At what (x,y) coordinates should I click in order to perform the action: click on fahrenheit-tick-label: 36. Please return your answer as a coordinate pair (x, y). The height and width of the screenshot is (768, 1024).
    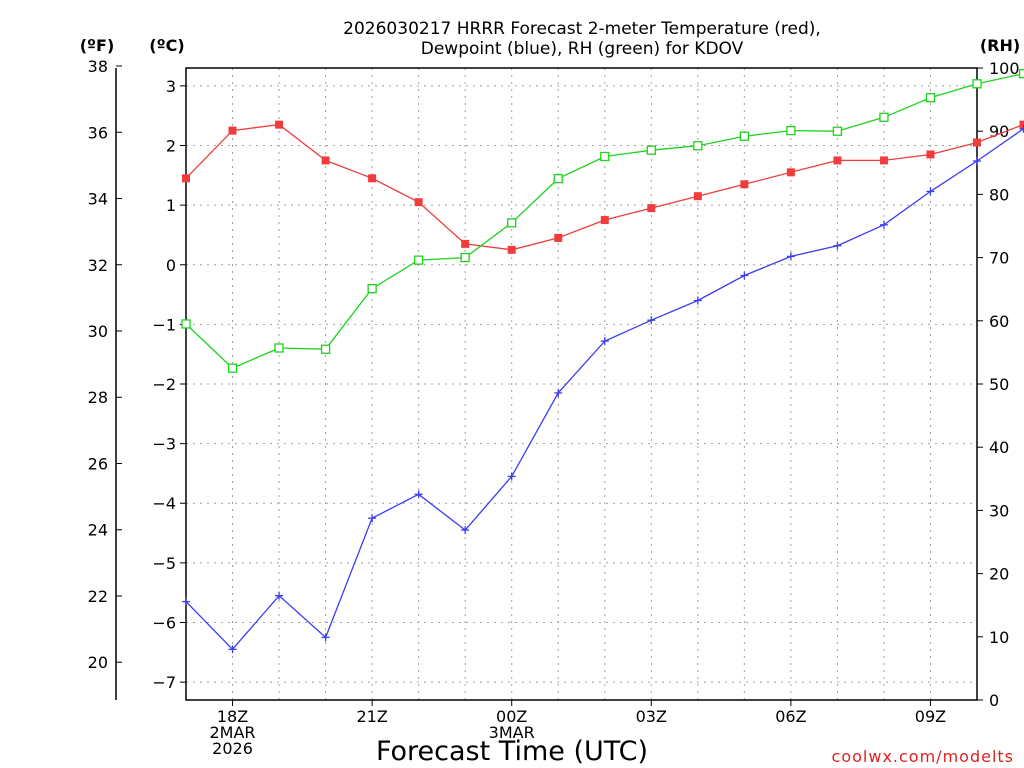
    Looking at the image, I should click on (98, 132).